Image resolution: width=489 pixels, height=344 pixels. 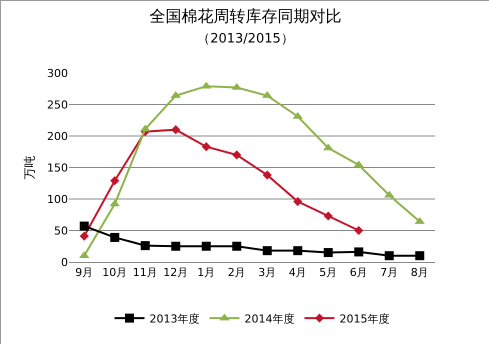 I want to click on y-tick-label: 0, so click(x=64, y=262).